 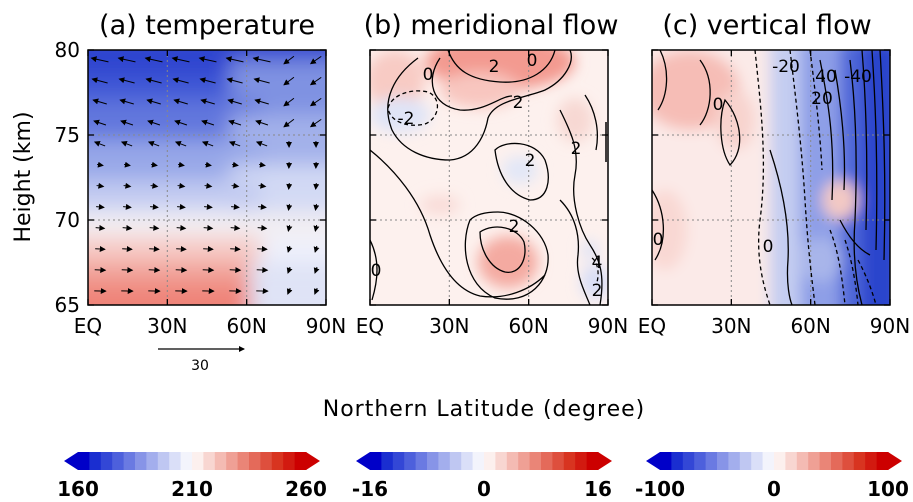 I want to click on contour-label: 4, so click(x=597, y=263).